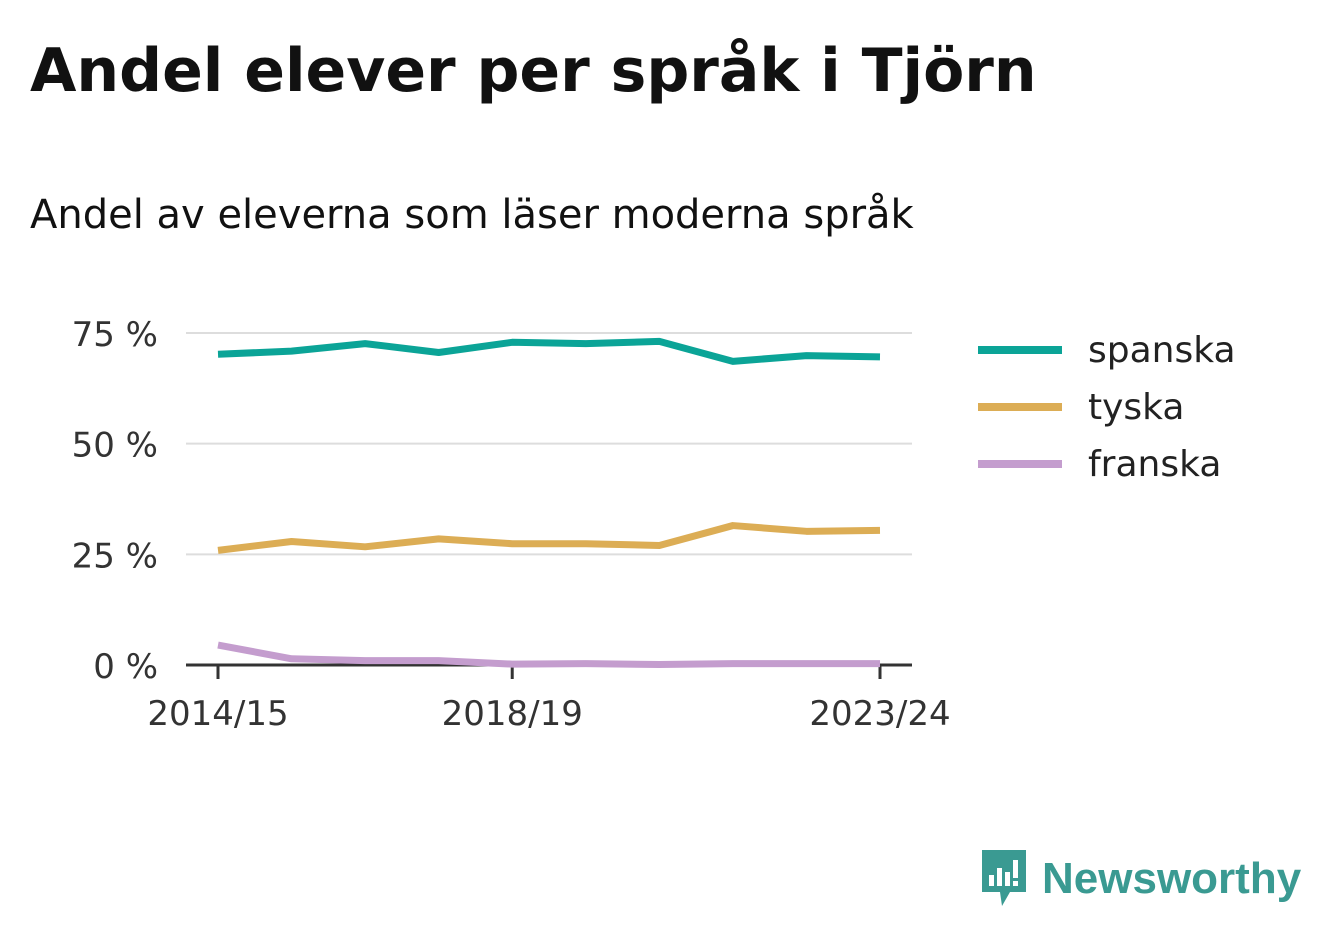 The height and width of the screenshot is (939, 1322). What do you see at coordinates (512, 714) in the screenshot?
I see `x-tick-label: 2018/19` at bounding box center [512, 714].